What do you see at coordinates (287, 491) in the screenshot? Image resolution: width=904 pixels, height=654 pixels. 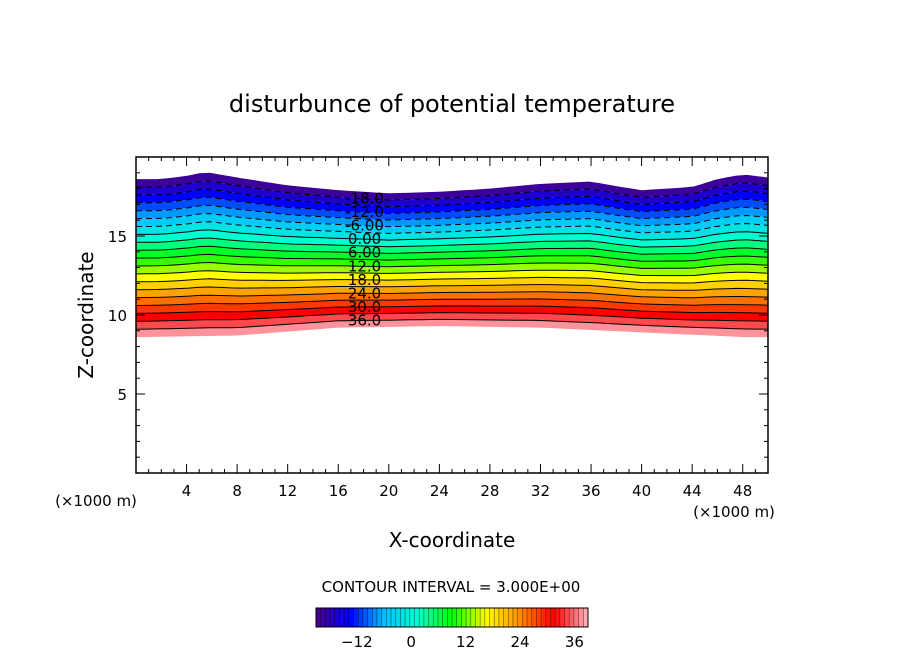 I see `x-tick-label: 12` at bounding box center [287, 491].